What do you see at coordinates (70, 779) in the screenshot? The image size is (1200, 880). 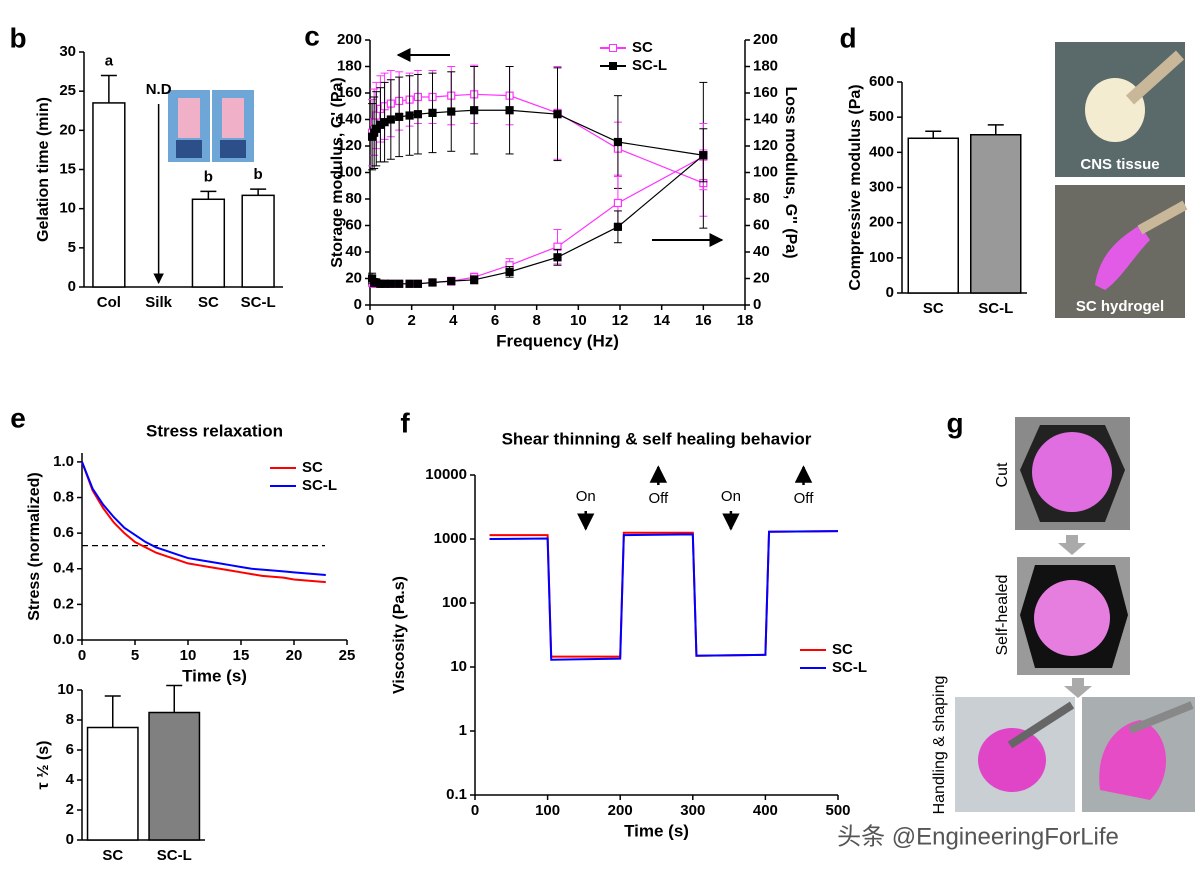 I see `y-tick-label: 4` at bounding box center [70, 779].